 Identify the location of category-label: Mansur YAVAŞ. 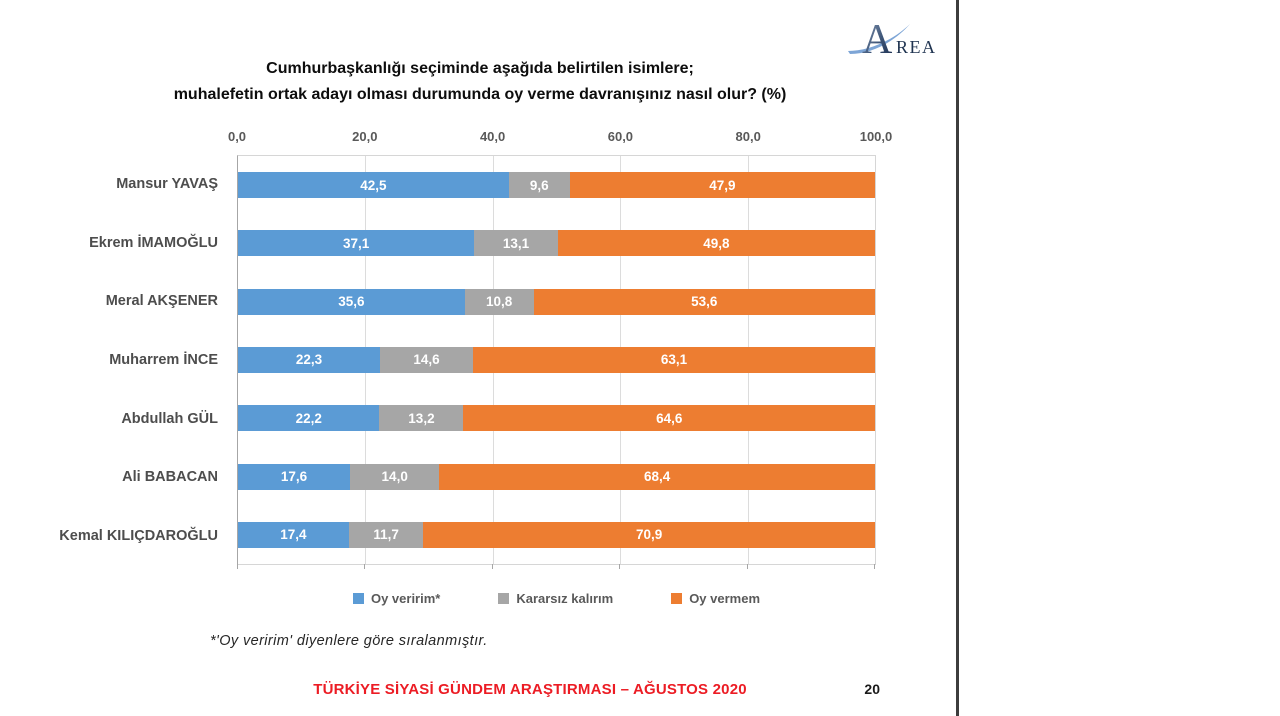
(167, 184).